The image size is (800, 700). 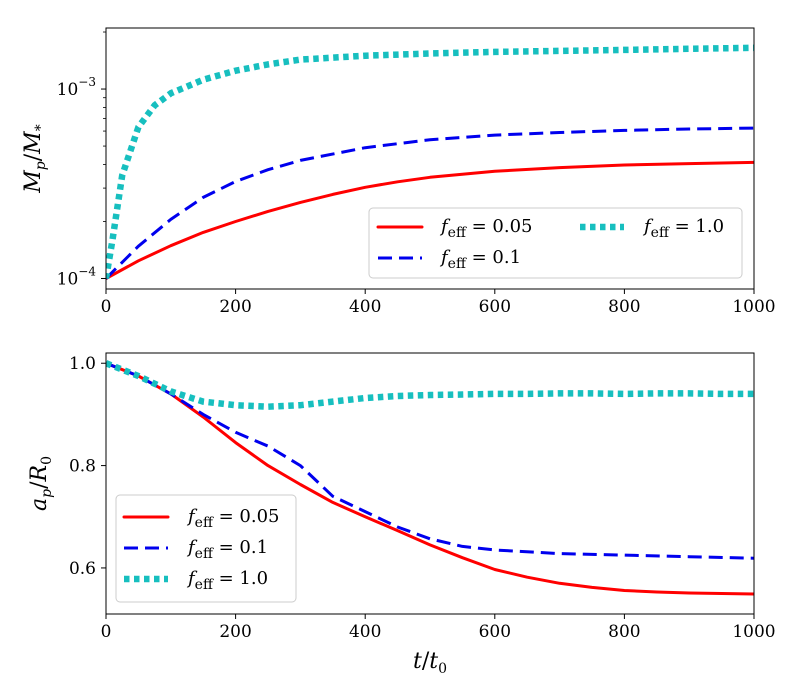 What do you see at coordinates (430, 663) in the screenshot?
I see `x-axis-label: t/t0` at bounding box center [430, 663].